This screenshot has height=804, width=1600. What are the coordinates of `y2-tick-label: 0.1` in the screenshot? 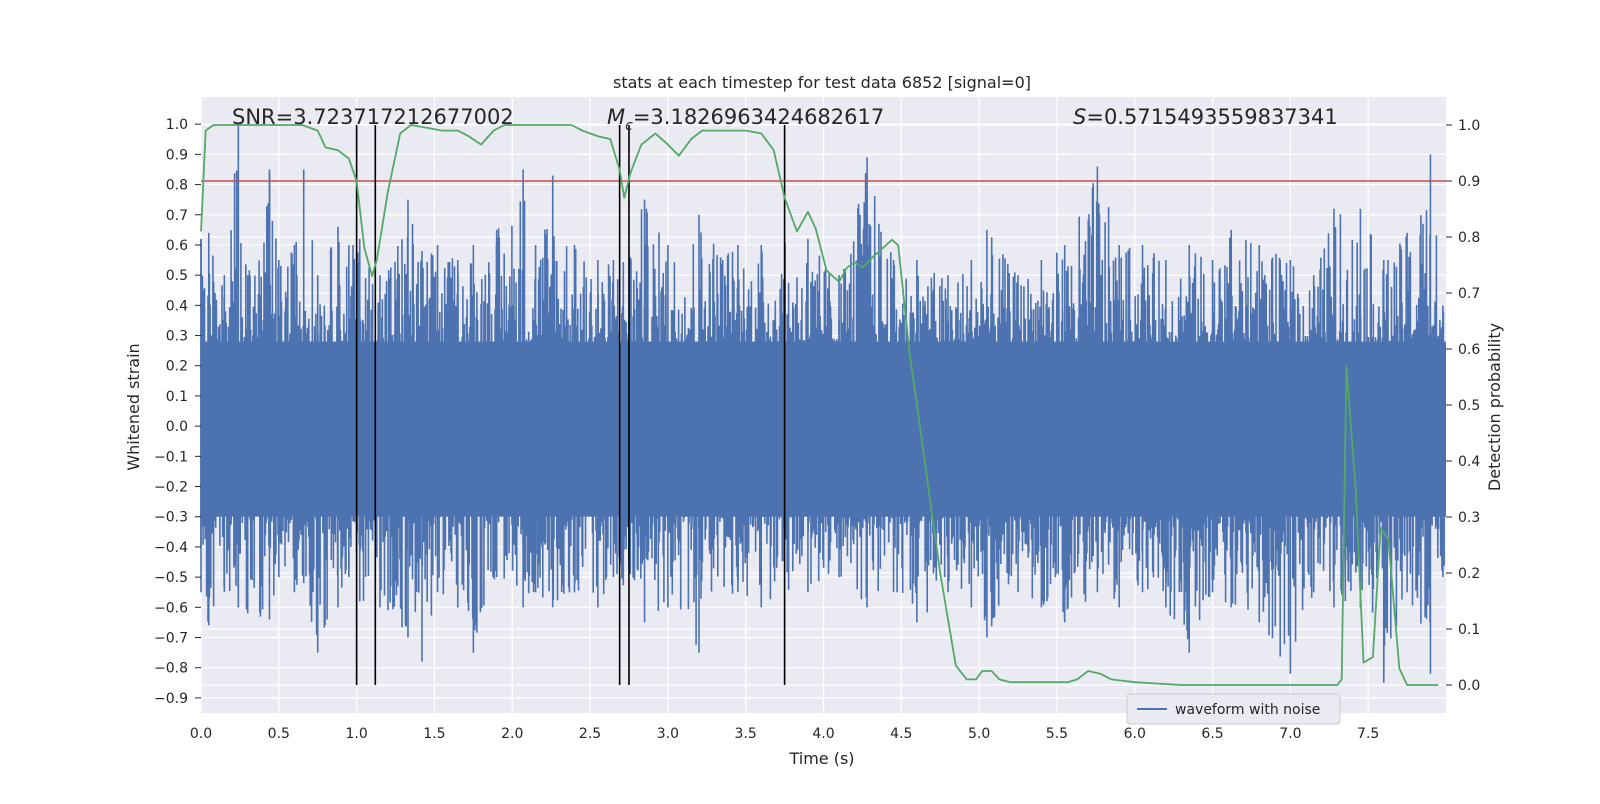 It's located at (1469, 630).